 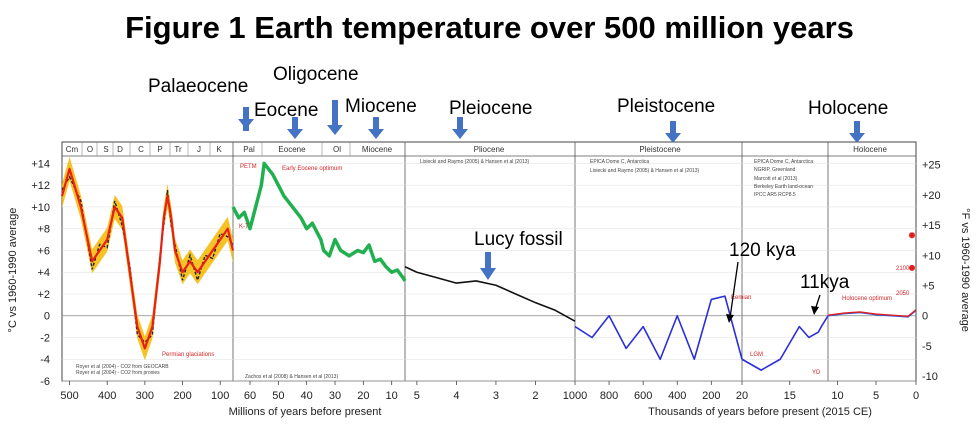 I want to click on y-tick-label-right: +10, so click(x=931, y=256).